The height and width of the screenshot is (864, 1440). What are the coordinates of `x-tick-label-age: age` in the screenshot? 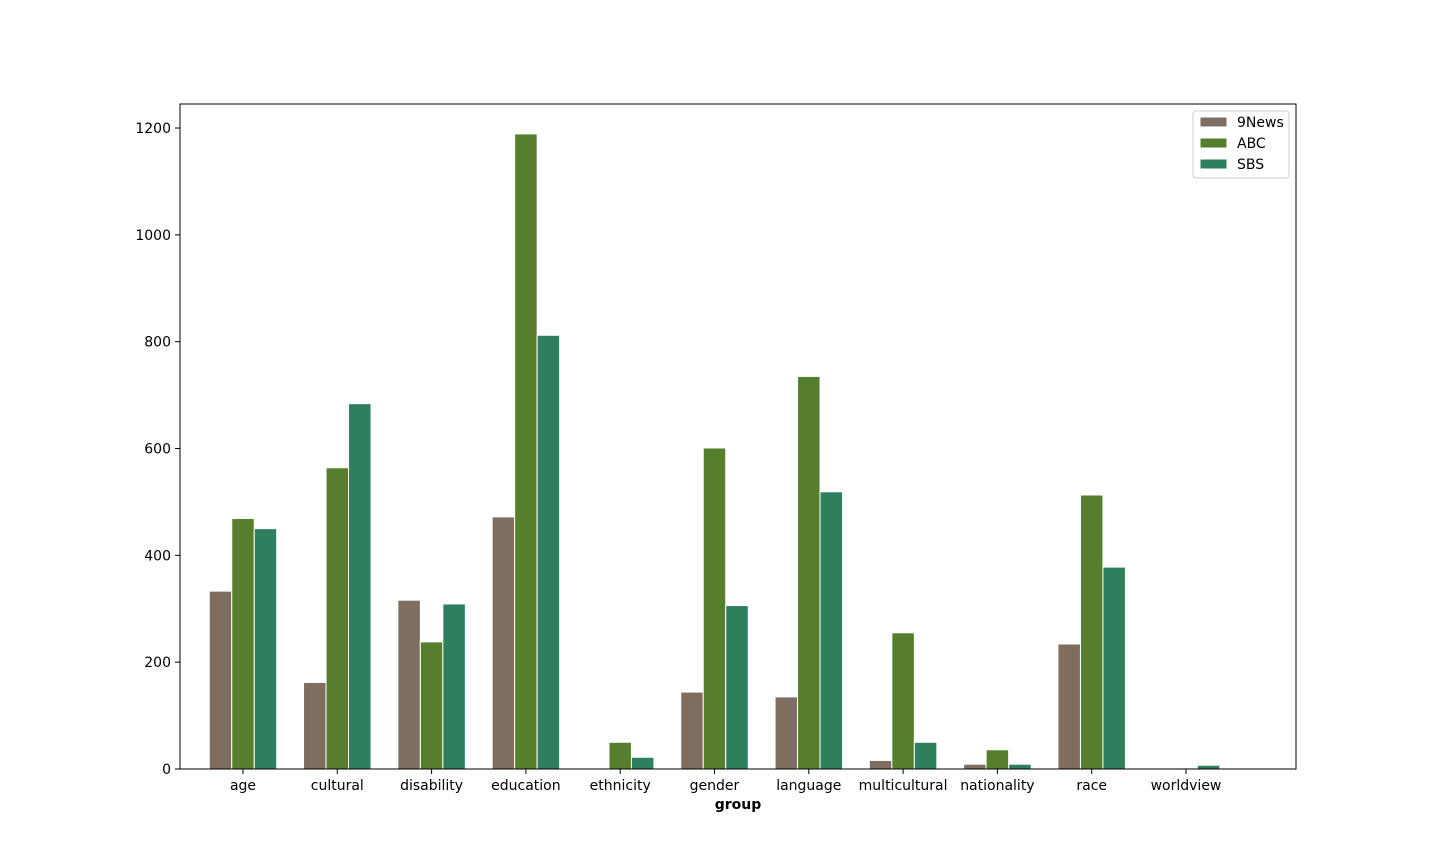 It's located at (243, 786).